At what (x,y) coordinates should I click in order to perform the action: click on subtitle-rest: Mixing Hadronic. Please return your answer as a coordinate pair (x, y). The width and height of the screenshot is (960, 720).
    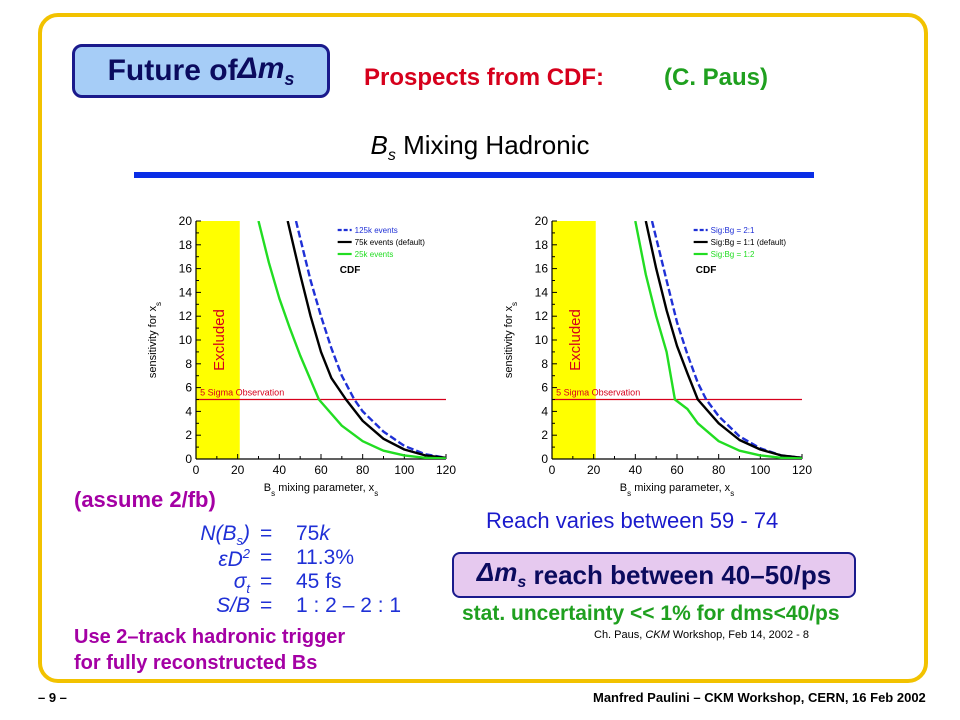
    Looking at the image, I should click on (492, 145).